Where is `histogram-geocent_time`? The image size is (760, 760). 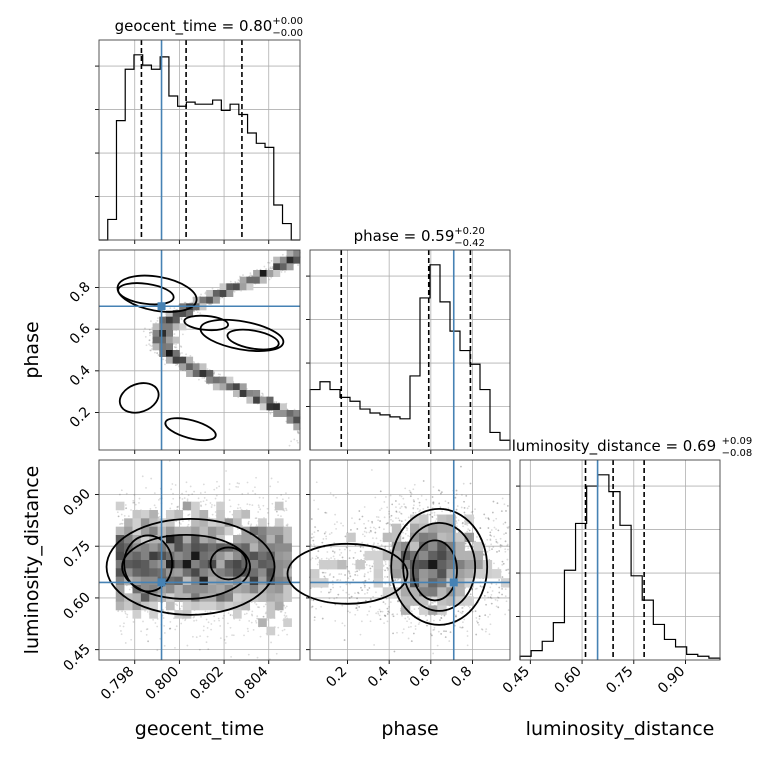
histogram-geocent_time is located at coordinates (199, 147).